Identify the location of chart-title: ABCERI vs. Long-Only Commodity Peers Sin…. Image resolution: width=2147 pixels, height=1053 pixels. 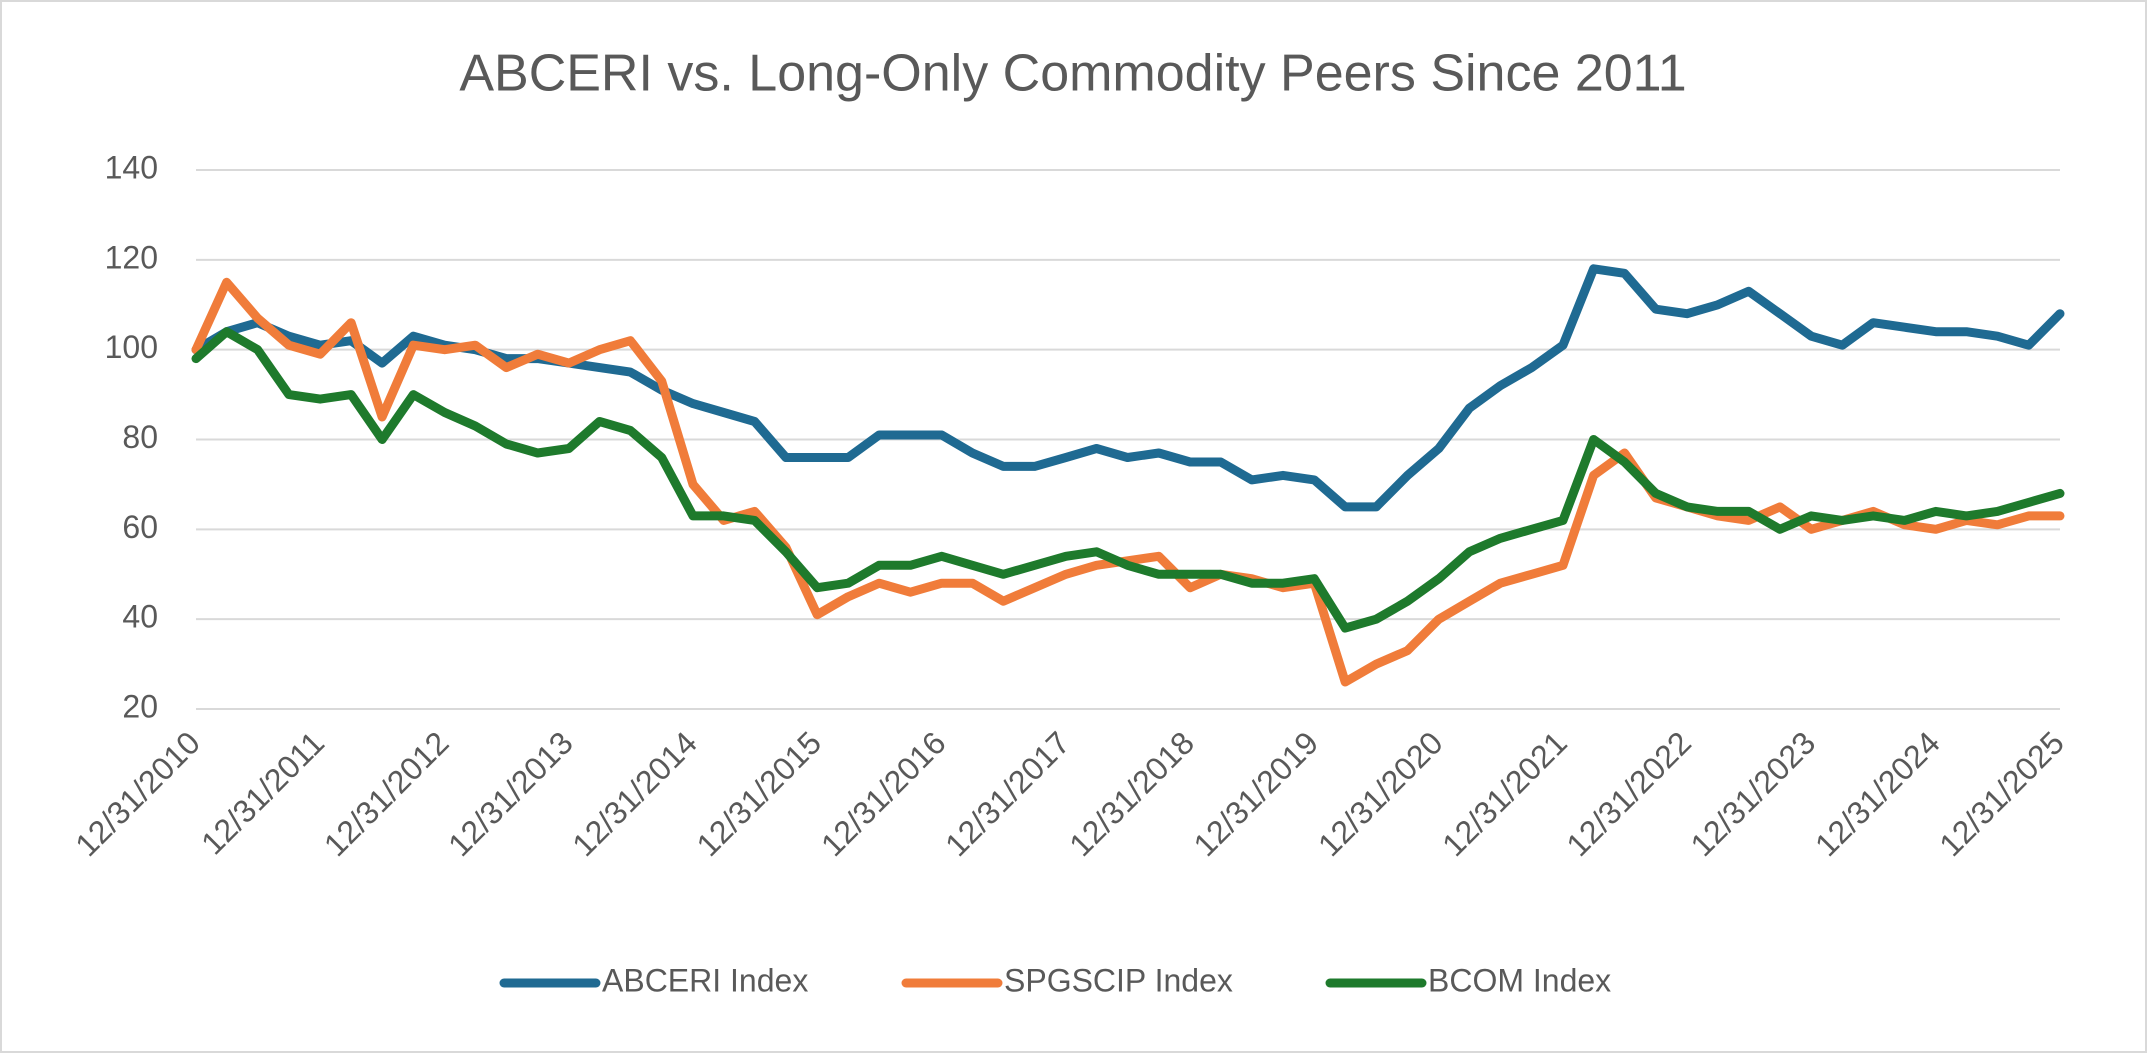
(1072, 74).